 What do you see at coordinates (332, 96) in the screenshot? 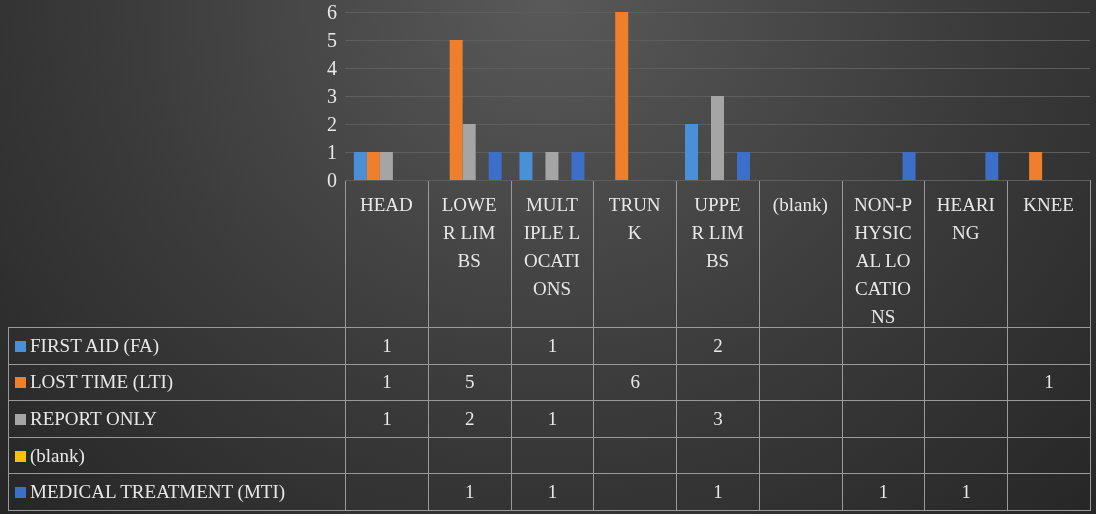
I see `y-tick-label: 3` at bounding box center [332, 96].